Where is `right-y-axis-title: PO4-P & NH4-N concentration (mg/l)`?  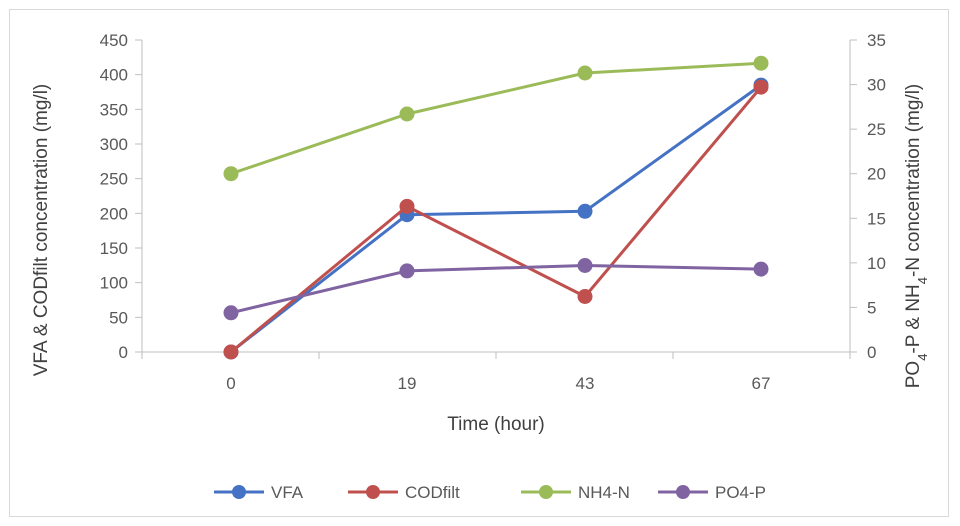
right-y-axis-title: PO4-P & NH4-N concentration (mg/l) is located at coordinates (916, 236).